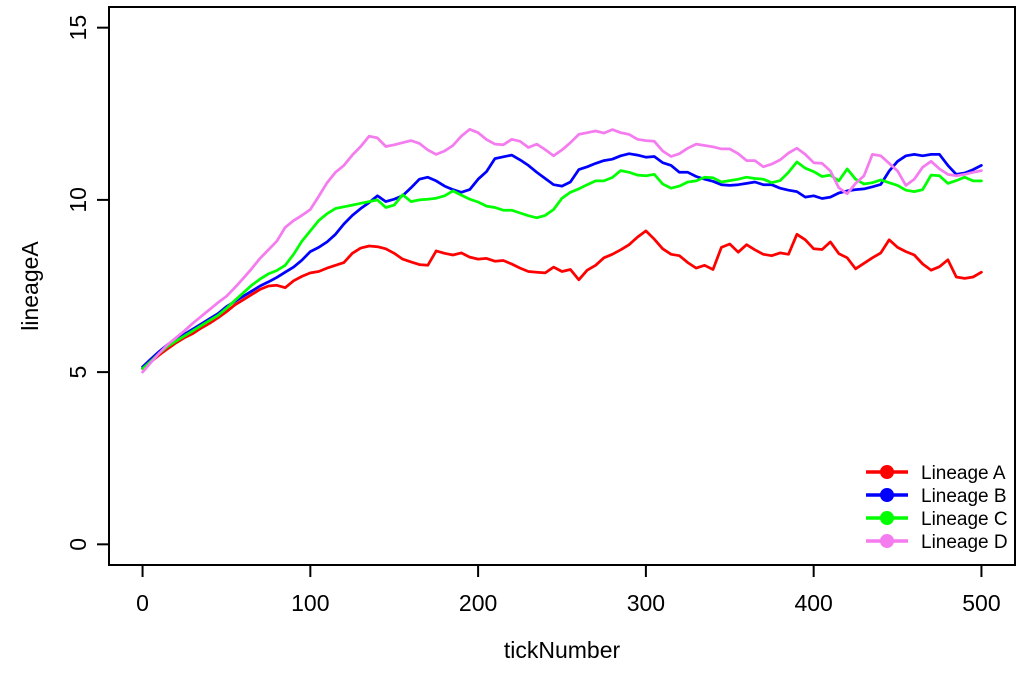 The width and height of the screenshot is (1024, 675). What do you see at coordinates (142, 603) in the screenshot?
I see `x-tick-label: 0` at bounding box center [142, 603].